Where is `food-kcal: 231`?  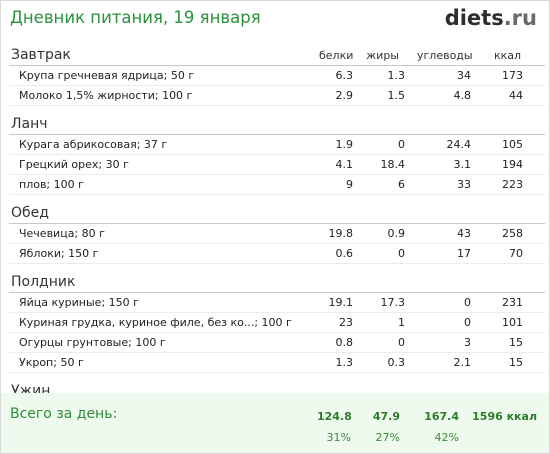 food-kcal: 231 is located at coordinates (512, 302).